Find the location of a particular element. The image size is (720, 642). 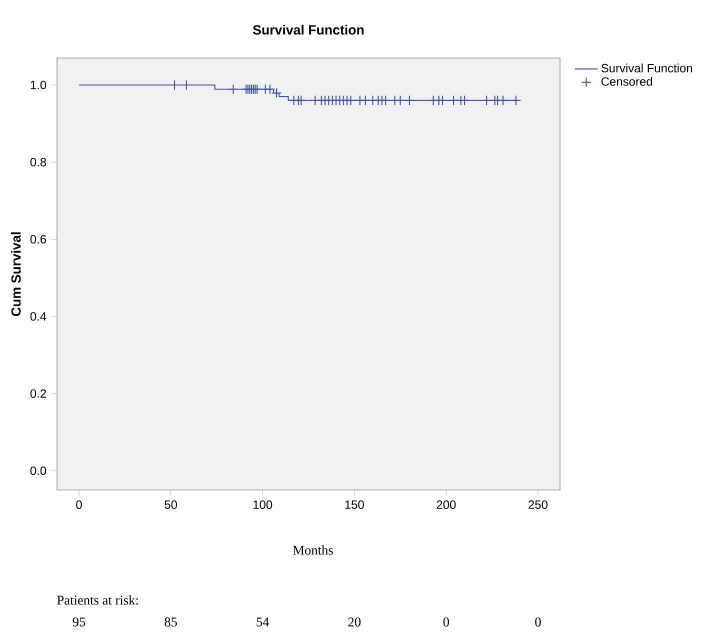

y-tick-label: 0.2 is located at coordinates (38, 393).